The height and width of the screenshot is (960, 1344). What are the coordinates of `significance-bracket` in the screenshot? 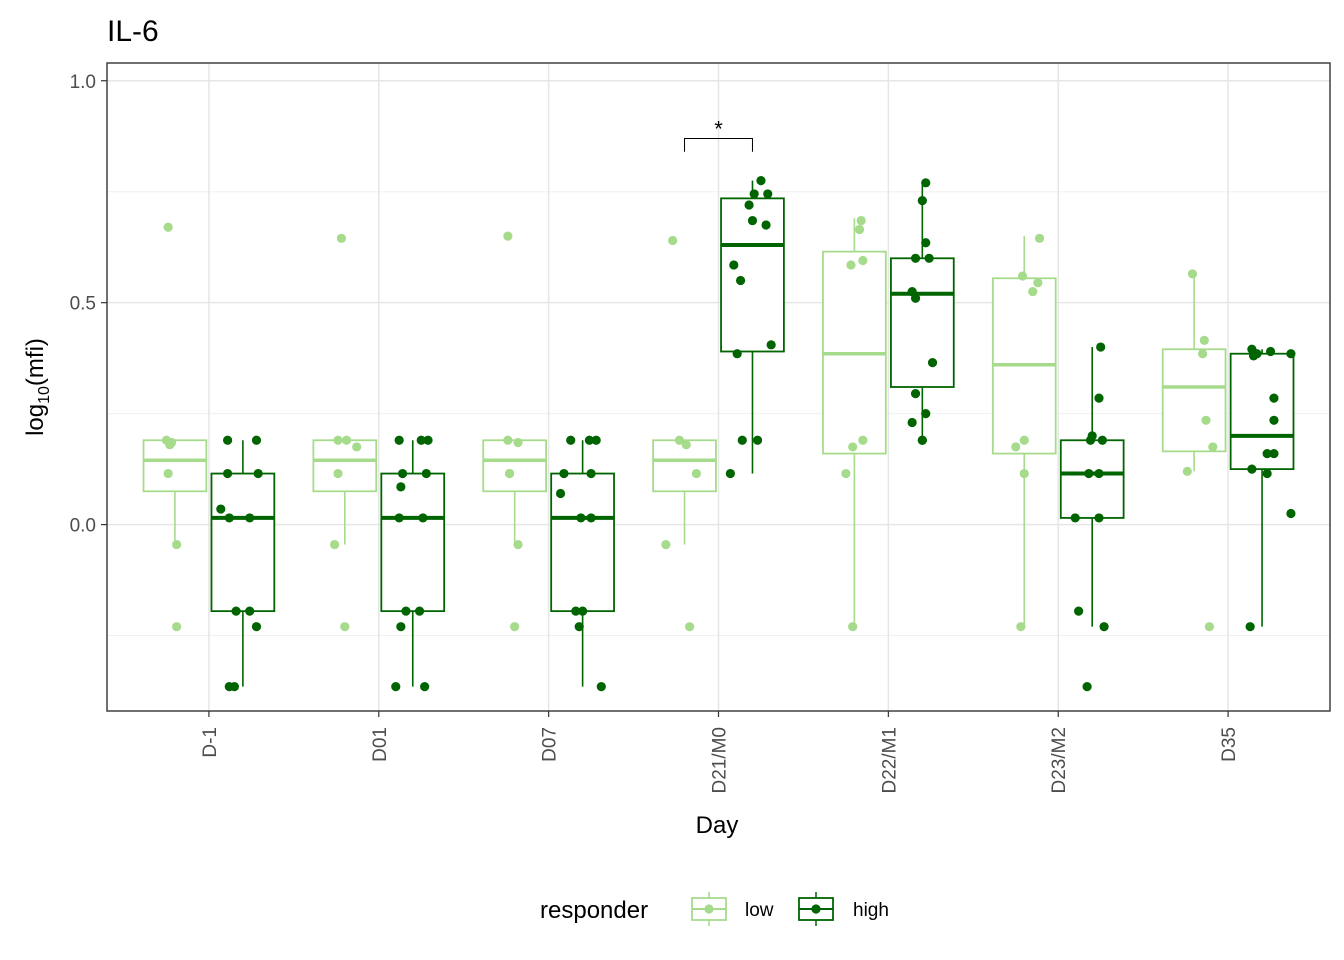 It's located at (718, 144).